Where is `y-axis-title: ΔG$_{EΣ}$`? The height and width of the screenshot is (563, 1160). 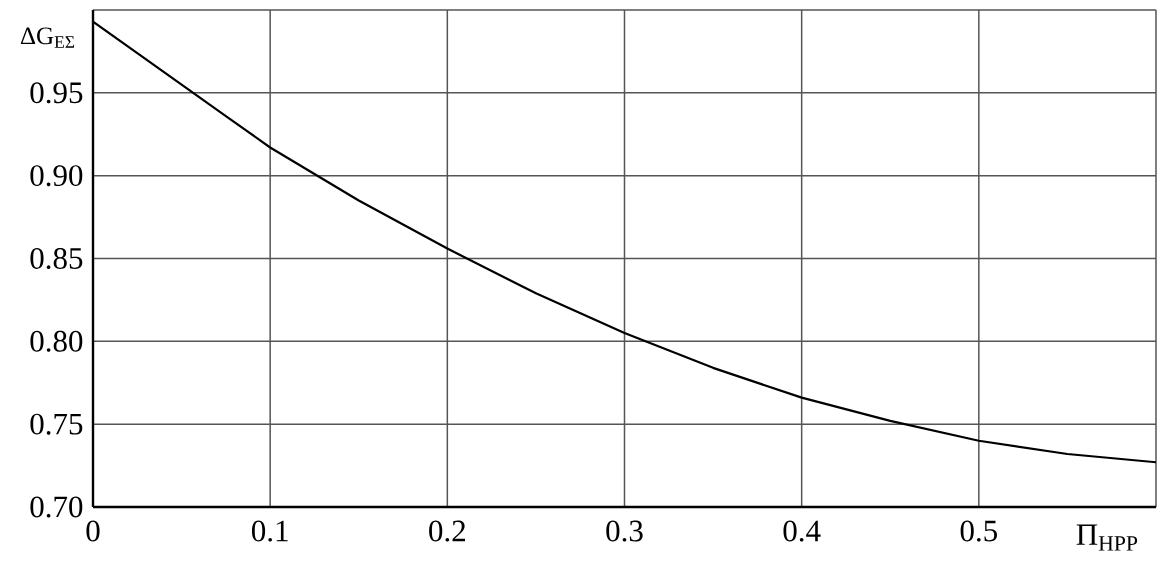 y-axis-title: ΔG$_{EΣ}$ is located at coordinates (47, 37).